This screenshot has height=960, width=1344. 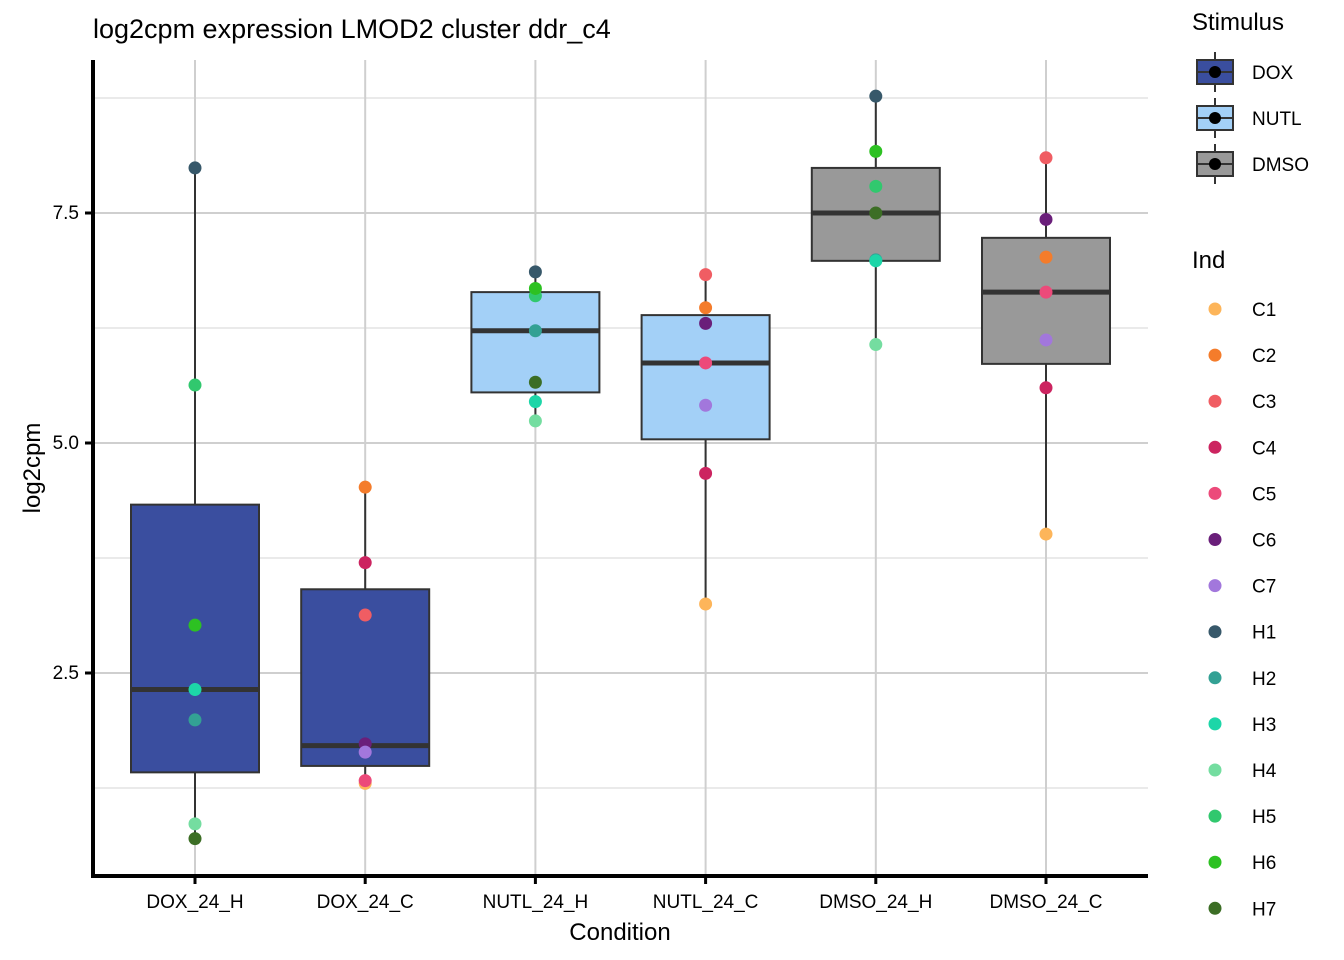 What do you see at coordinates (1264, 633) in the screenshot?
I see `legend-ind-label: H1` at bounding box center [1264, 633].